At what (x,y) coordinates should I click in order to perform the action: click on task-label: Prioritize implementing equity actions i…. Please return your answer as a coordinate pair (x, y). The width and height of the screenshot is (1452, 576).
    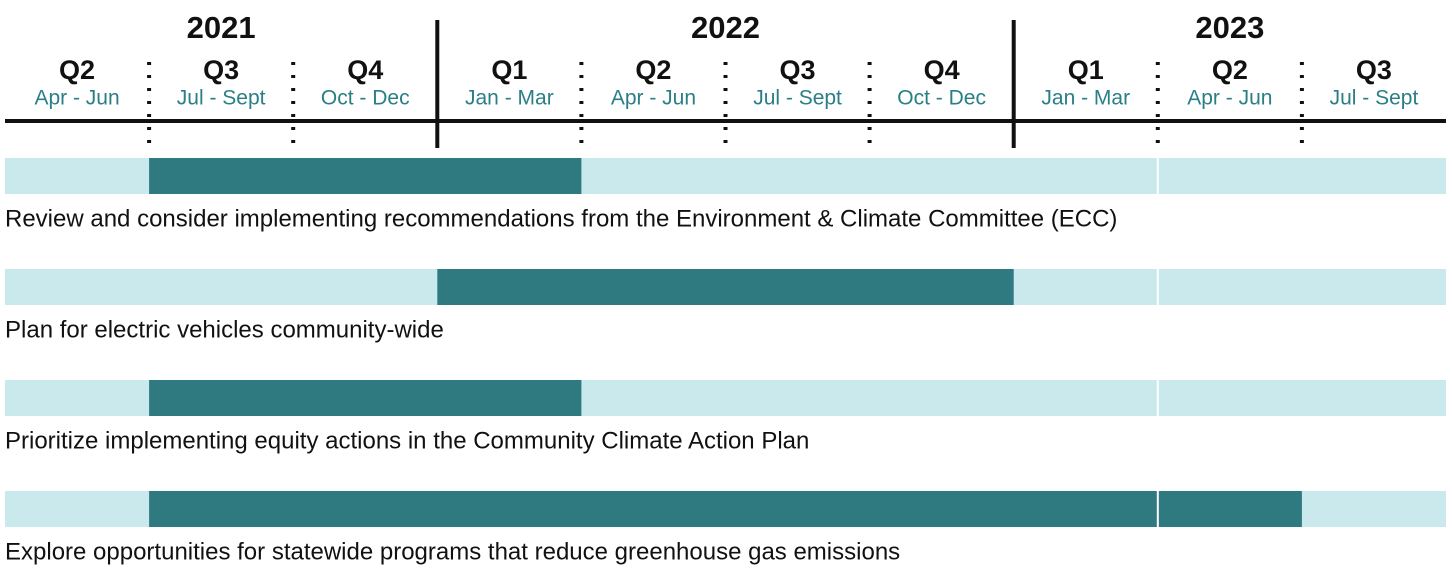
    Looking at the image, I should click on (407, 440).